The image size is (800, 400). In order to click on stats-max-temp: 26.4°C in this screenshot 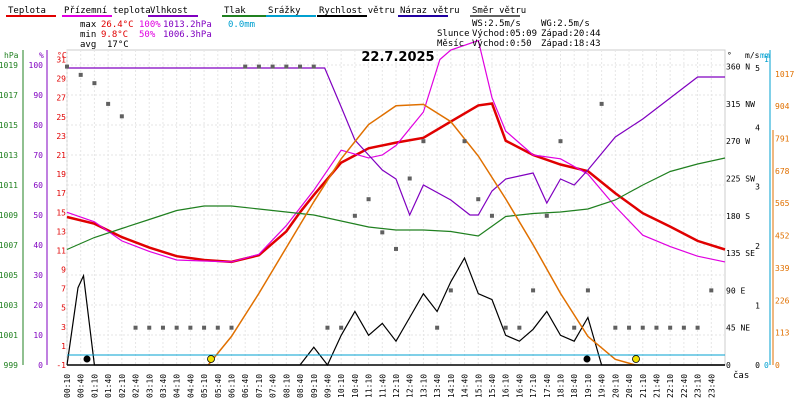, I will do `click(117, 25)`.